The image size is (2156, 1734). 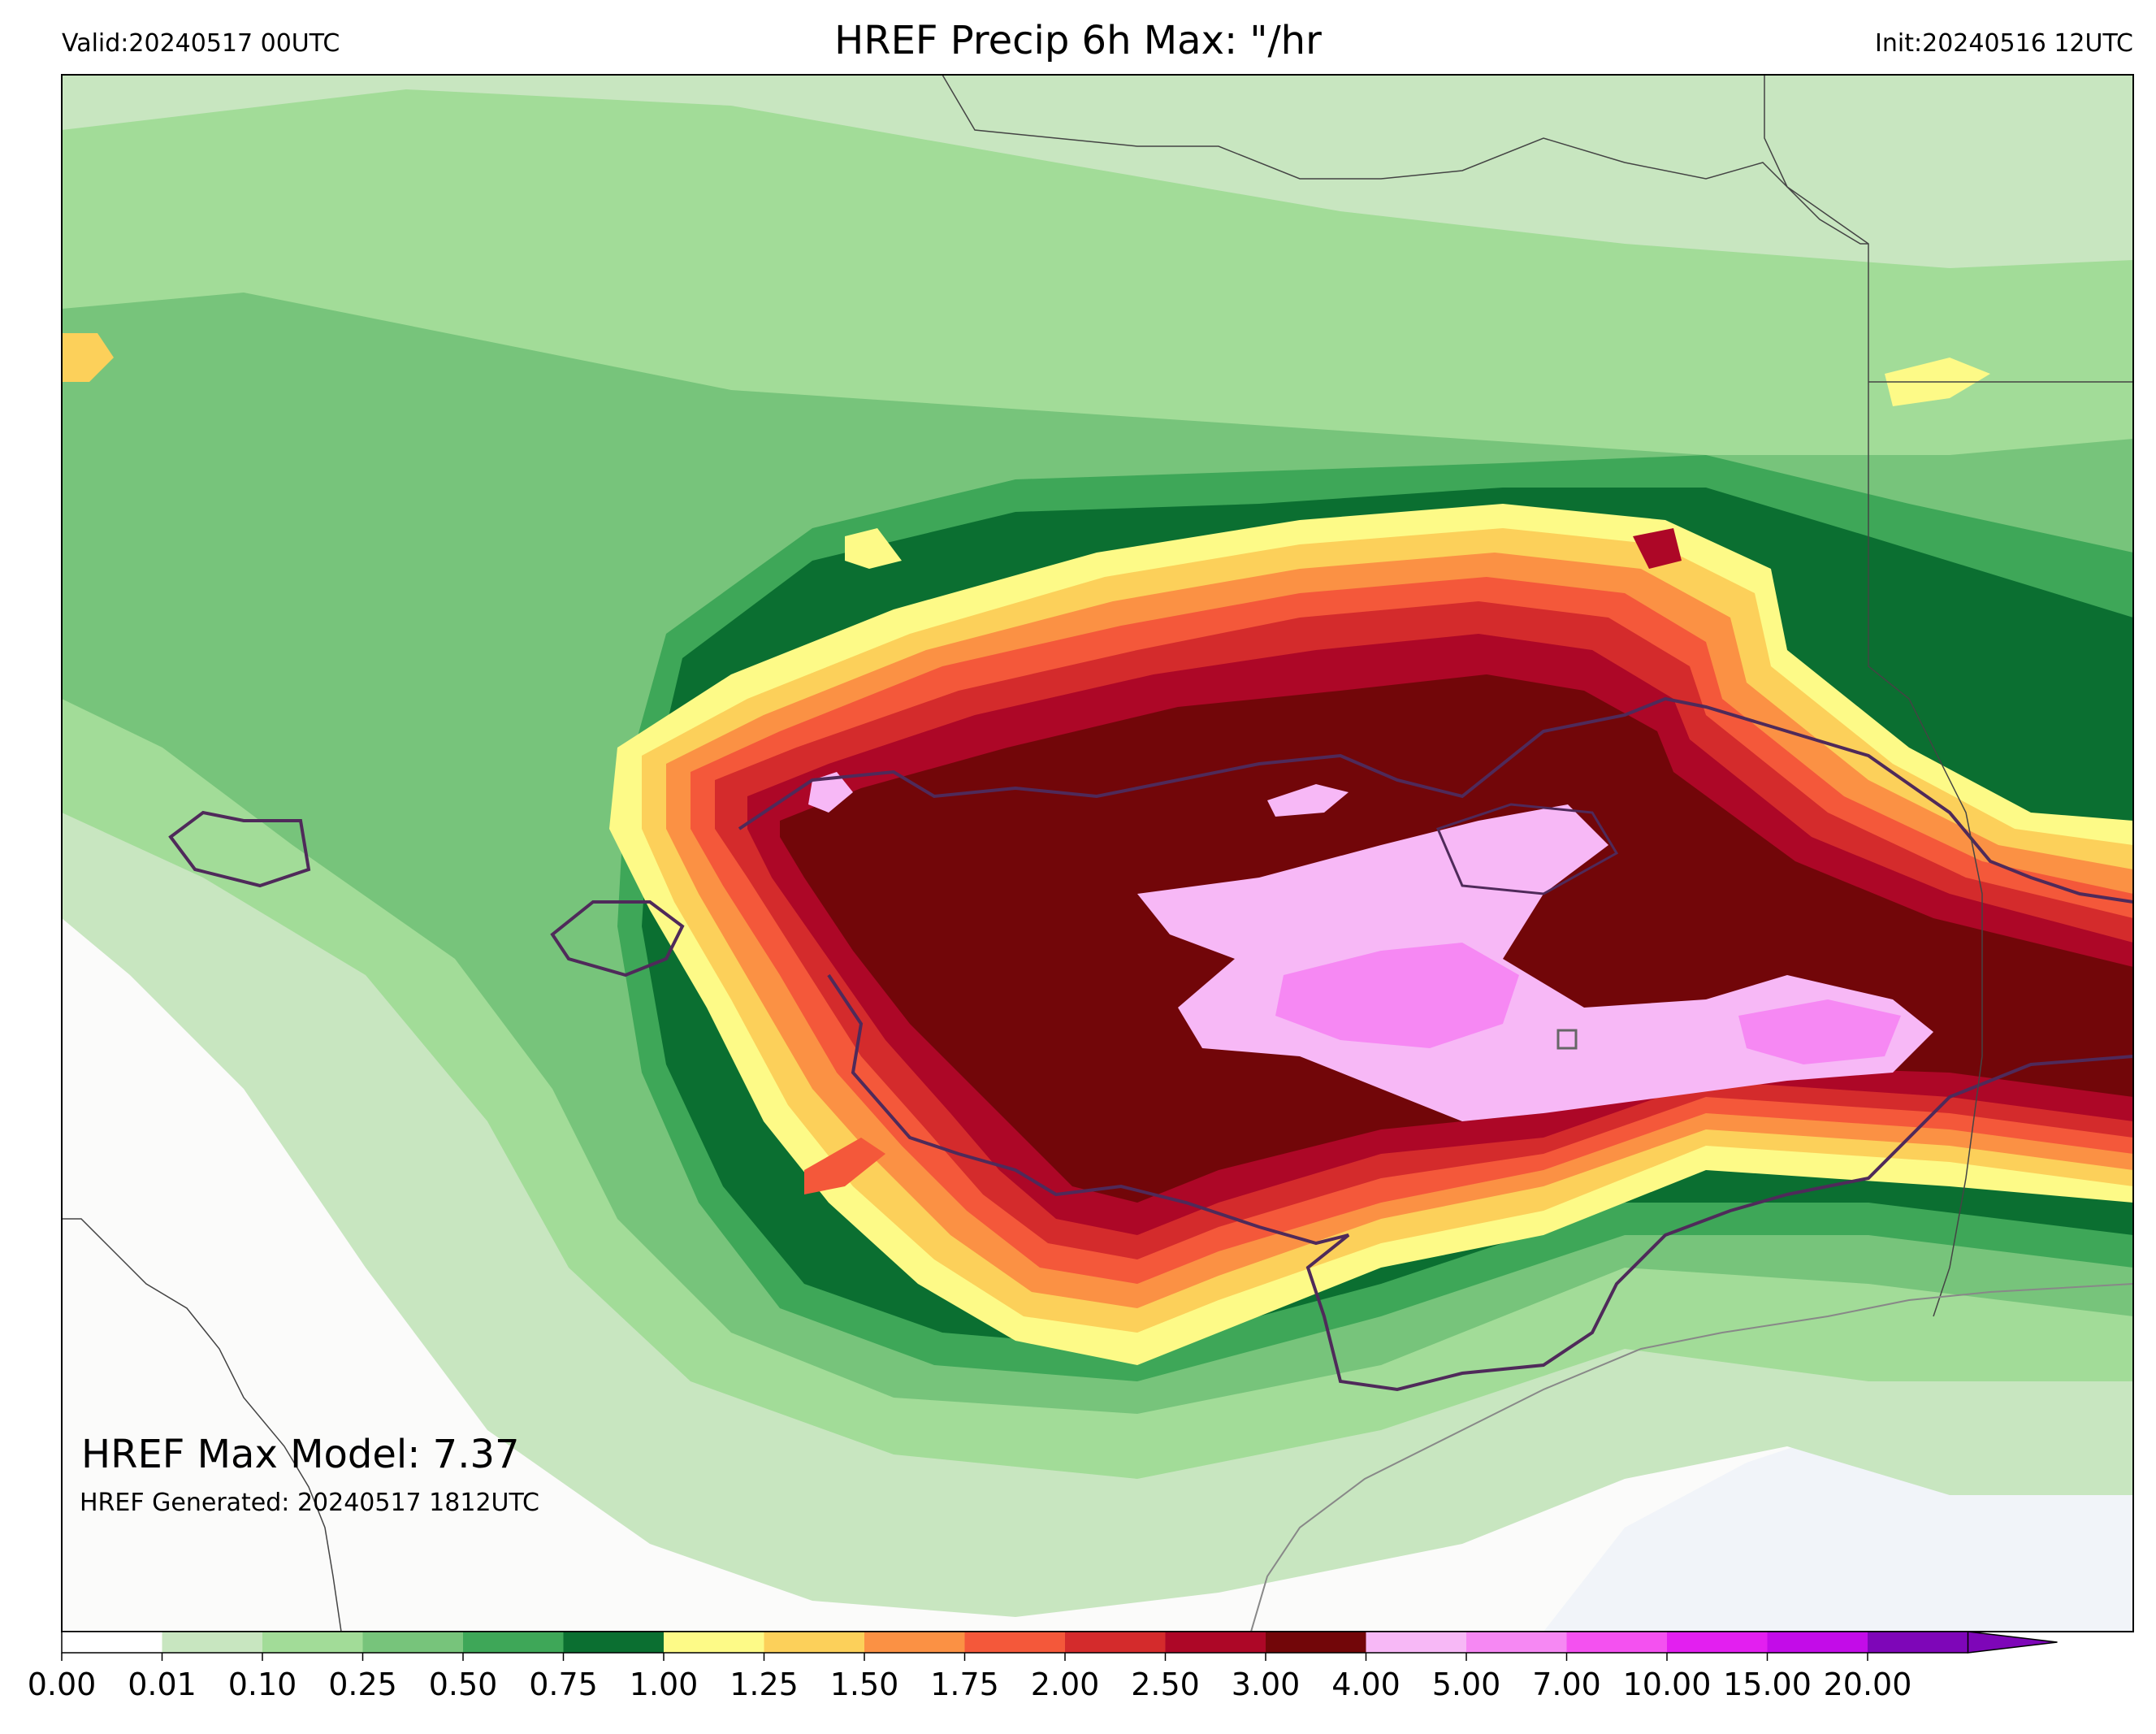 What do you see at coordinates (764, 1685) in the screenshot?
I see `colorbar-tick-label: 1.25` at bounding box center [764, 1685].